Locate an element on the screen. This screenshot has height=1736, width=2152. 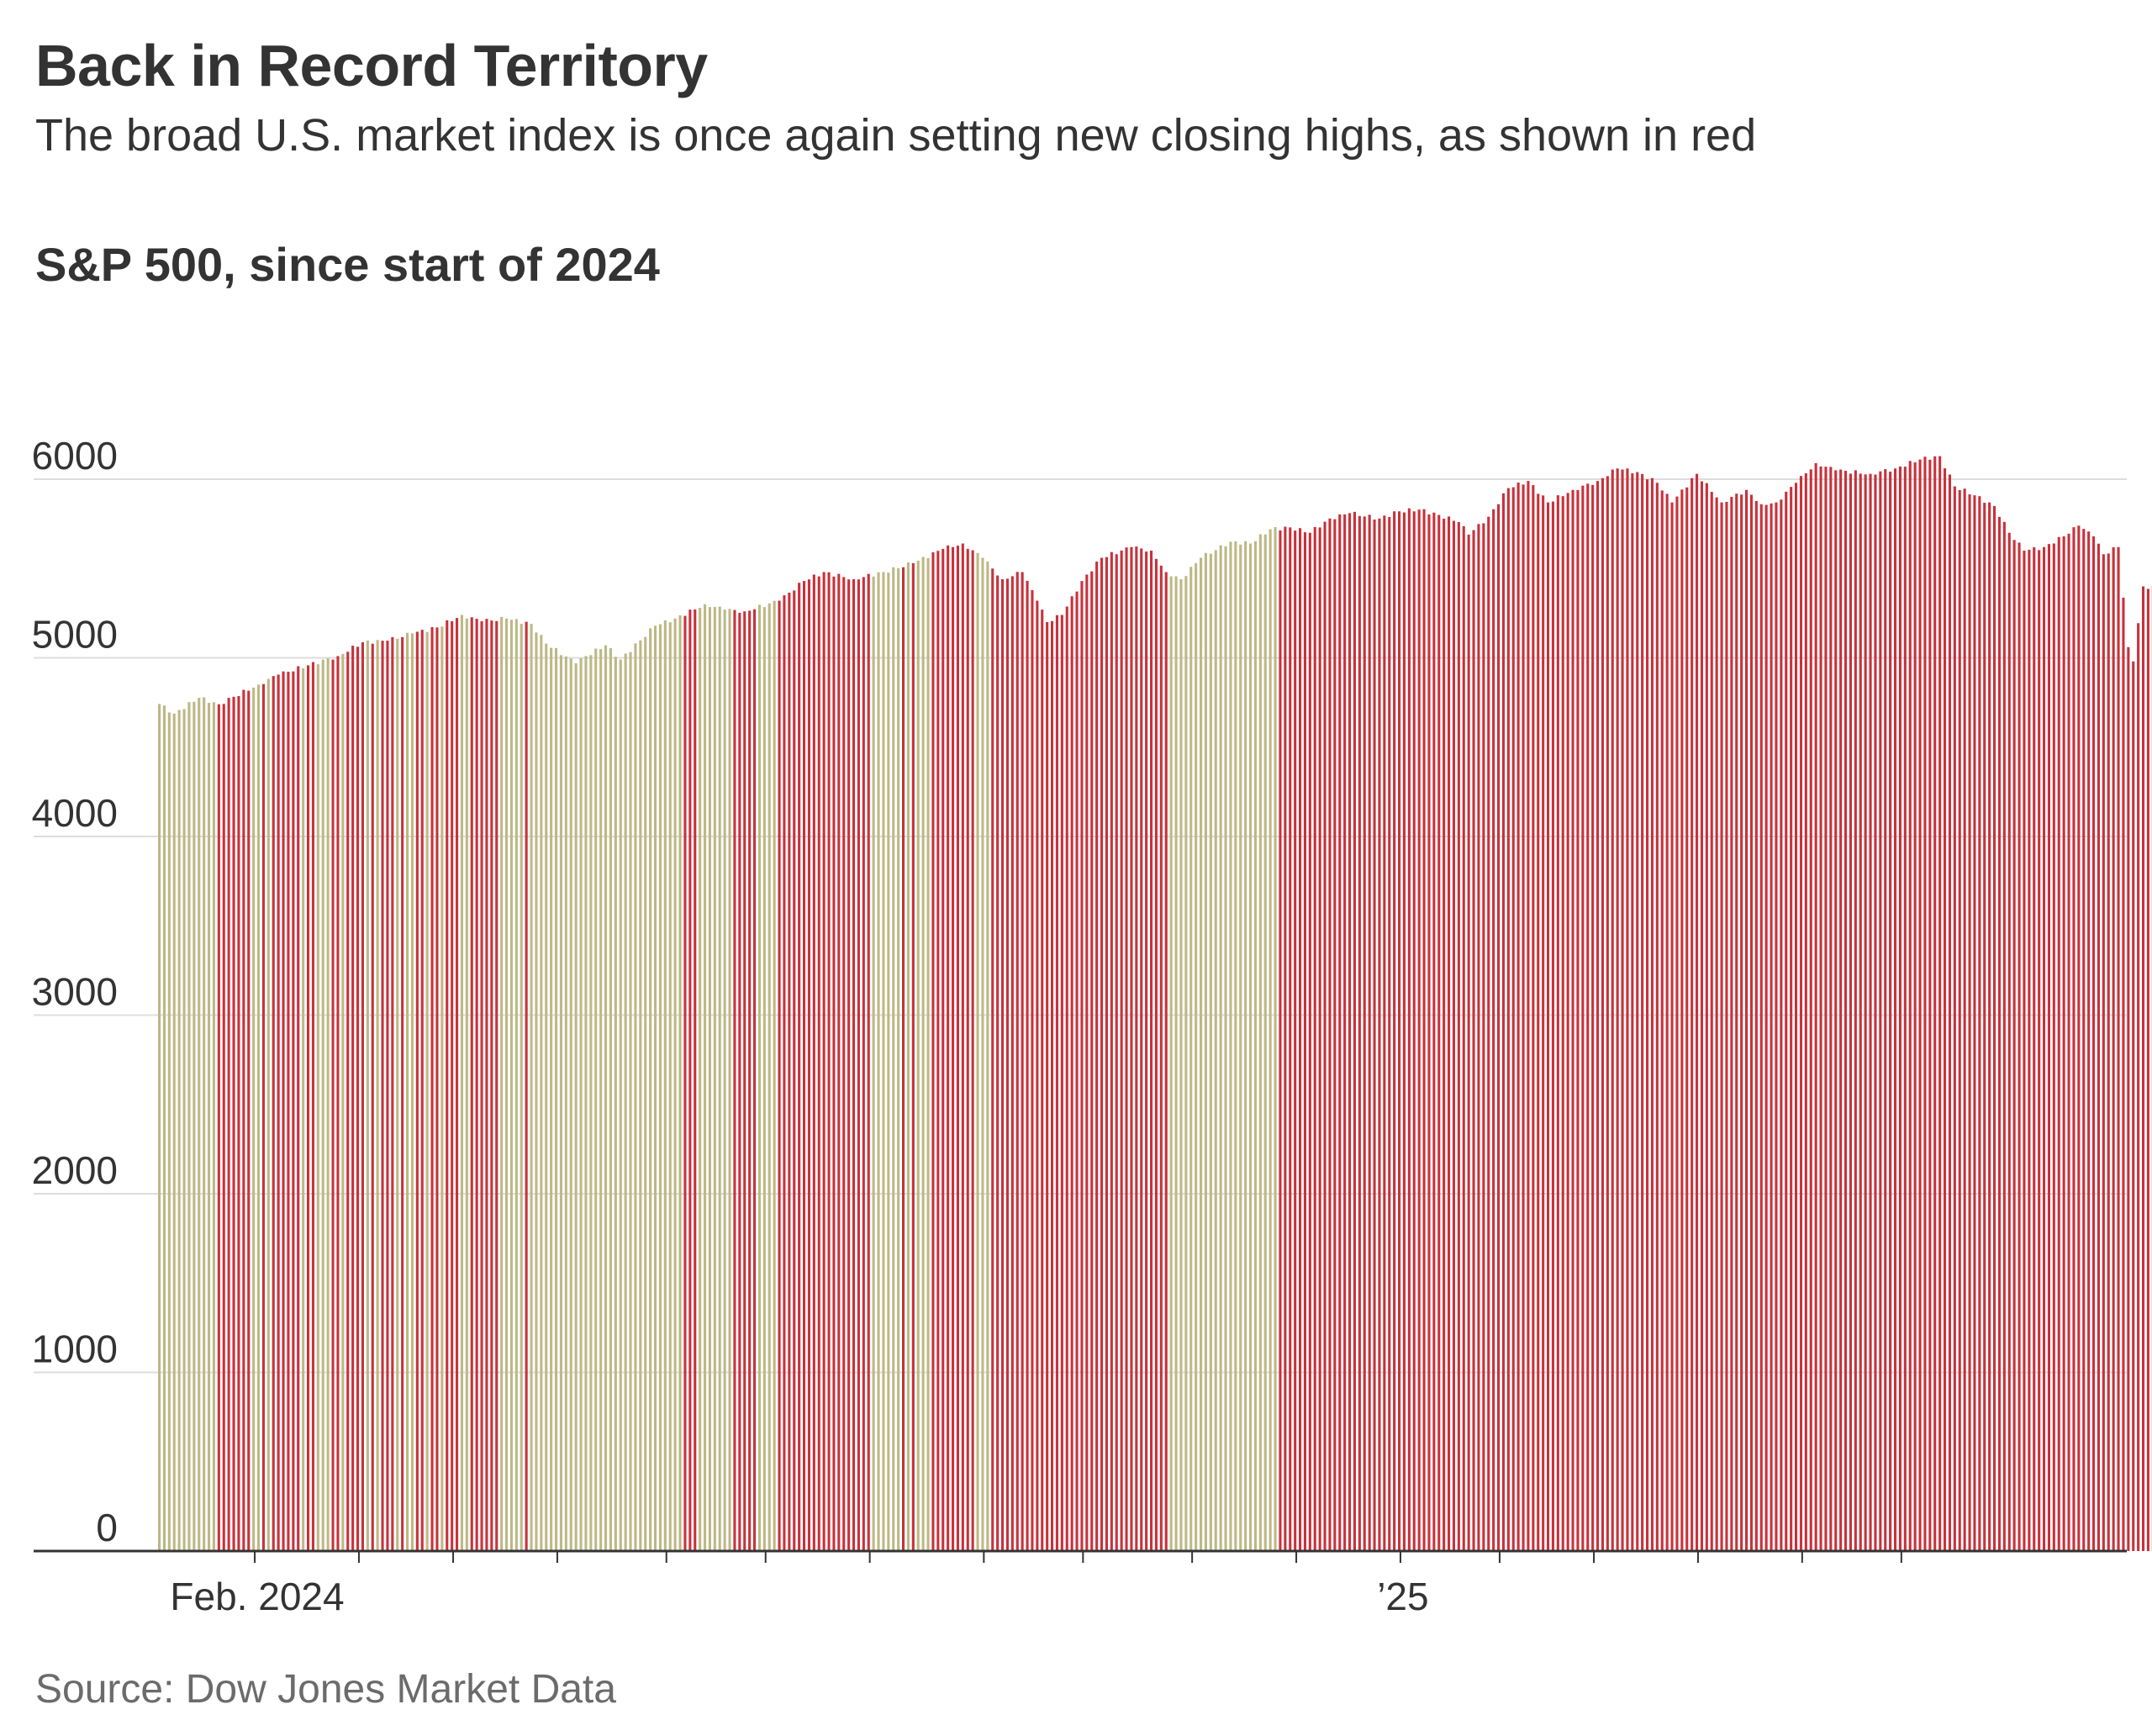
chart-title: S&P 500, since start of 2024 is located at coordinates (347, 264).